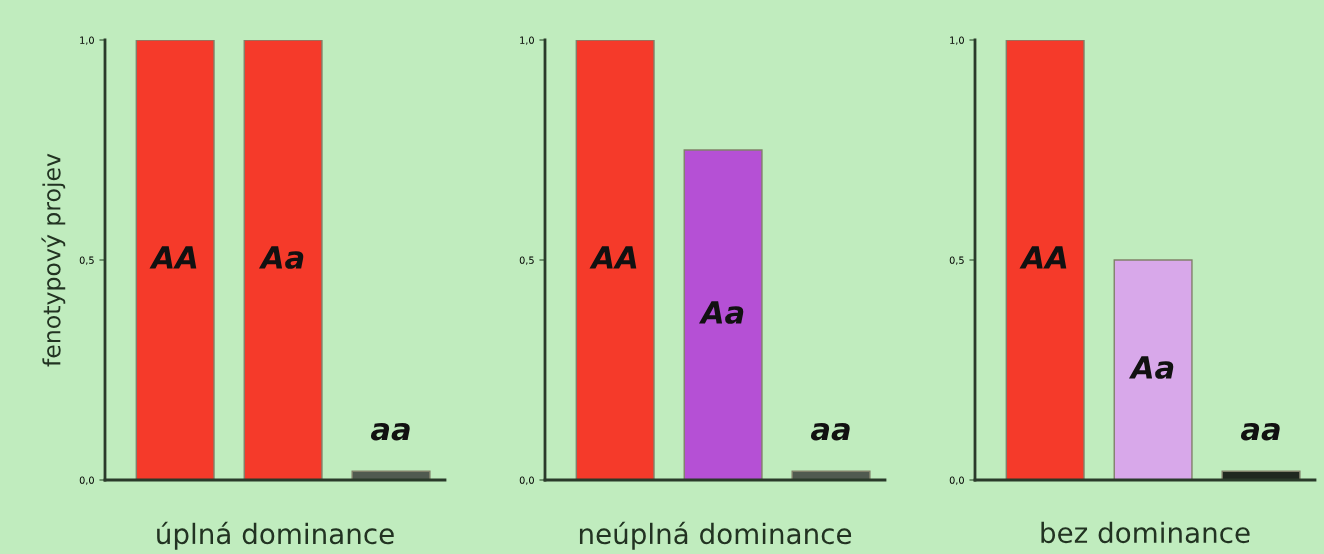  What do you see at coordinates (715, 535) in the screenshot?
I see `x-axis-title: neúplná dominance` at bounding box center [715, 535].